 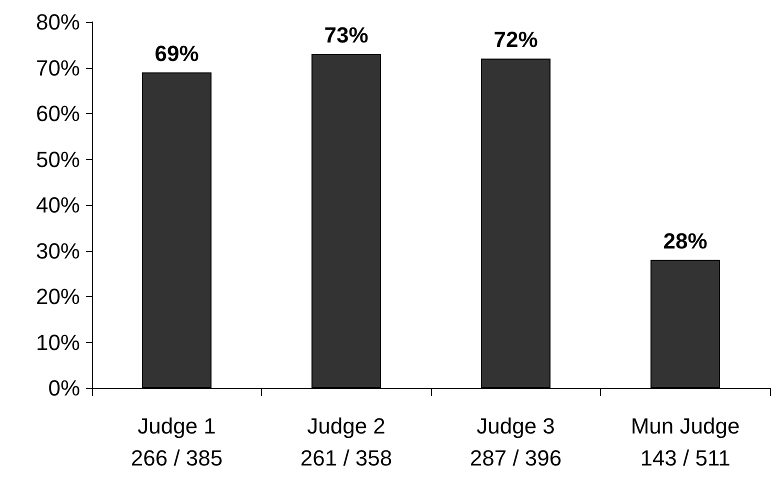 I want to click on data-label: 73%, so click(x=346, y=35).